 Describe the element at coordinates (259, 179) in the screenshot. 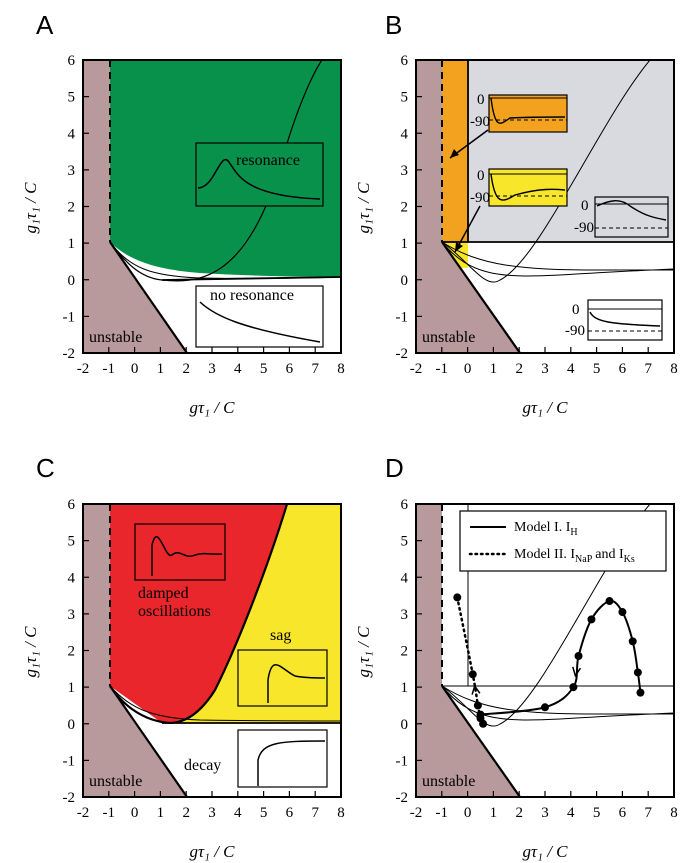

I see `panel-a-resonance-inset-curve` at that location.